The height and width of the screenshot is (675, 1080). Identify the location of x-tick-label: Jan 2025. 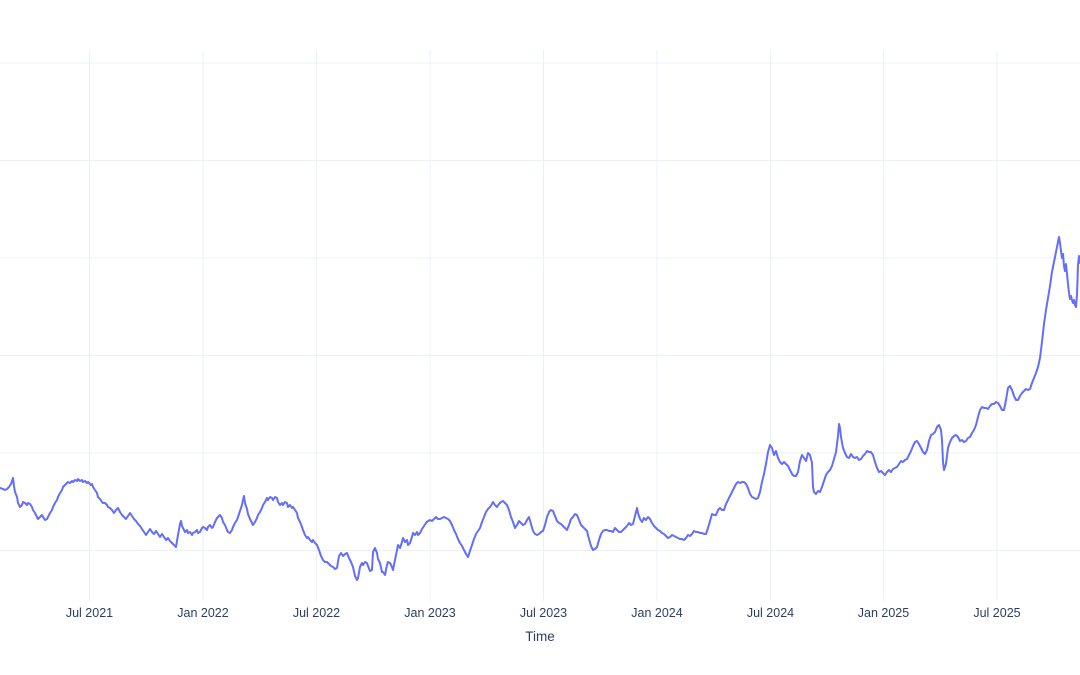
(883, 613).